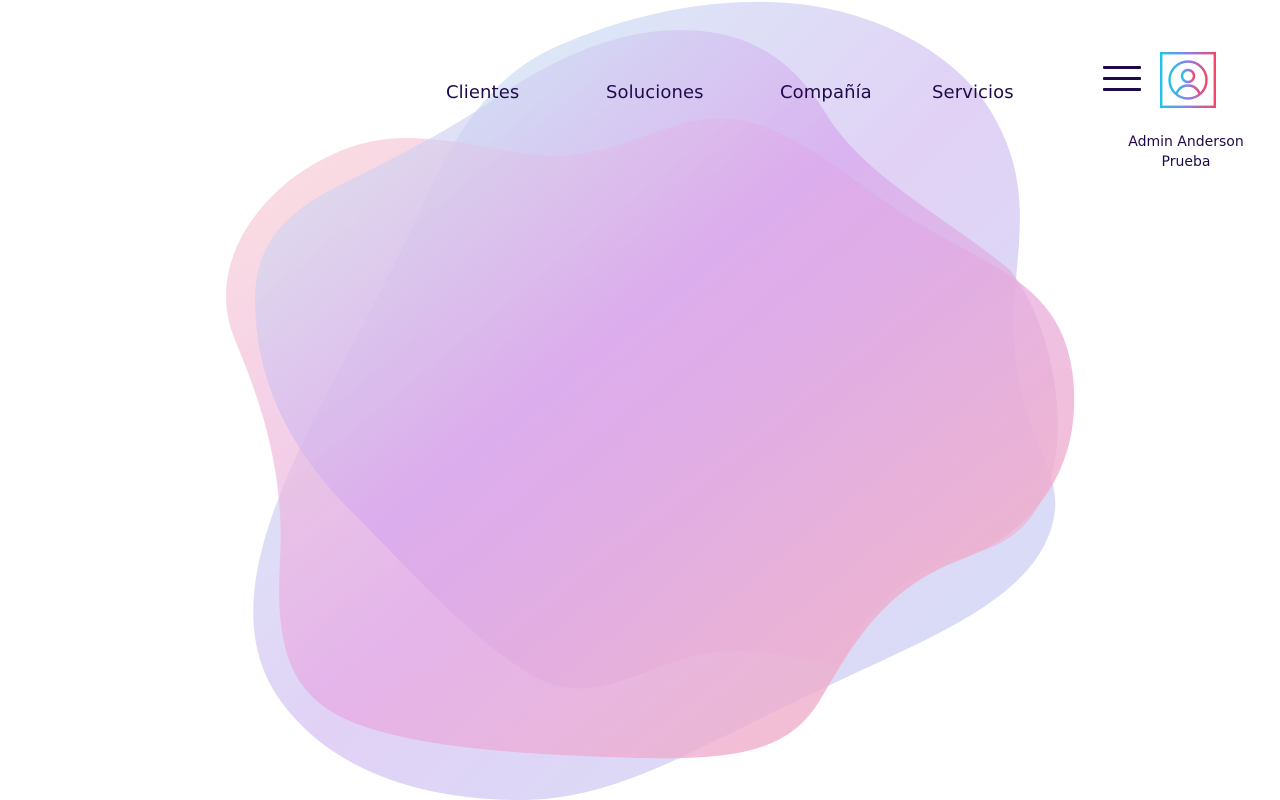 Image resolution: width=1280 pixels, height=800 pixels. I want to click on user-avatar-button, so click(1188, 80).